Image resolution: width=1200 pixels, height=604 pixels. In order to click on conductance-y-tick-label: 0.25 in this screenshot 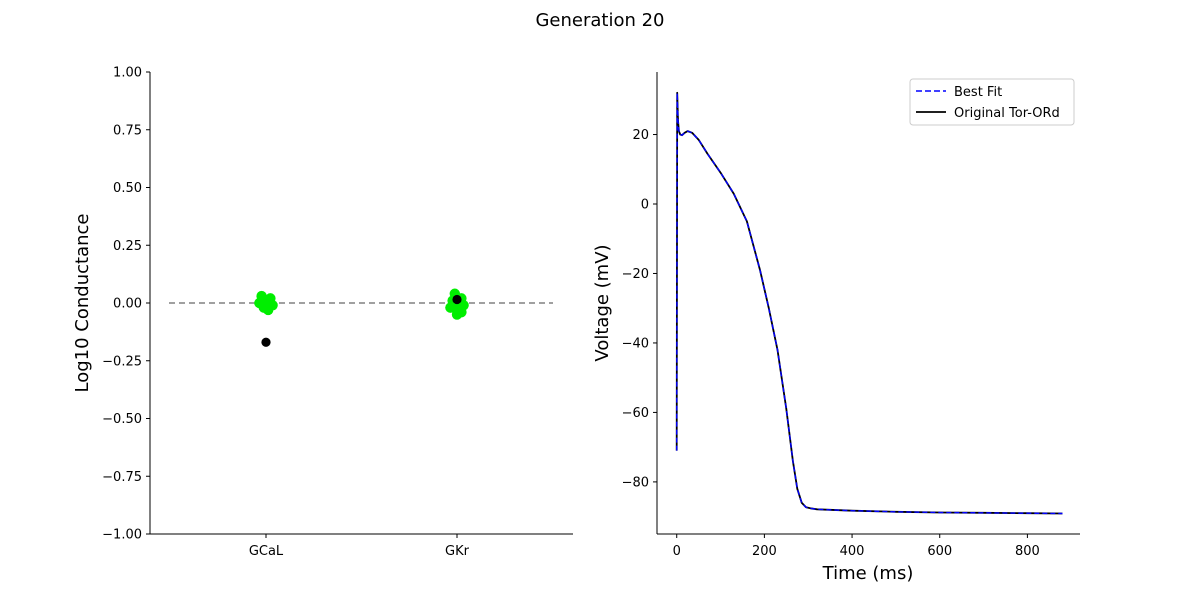, I will do `click(127, 246)`.